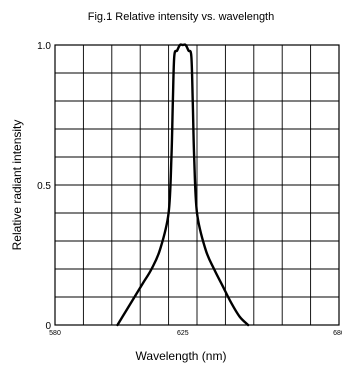 The image size is (342, 370). I want to click on y-axis-label: Relative radiant intensity, so click(17, 185).